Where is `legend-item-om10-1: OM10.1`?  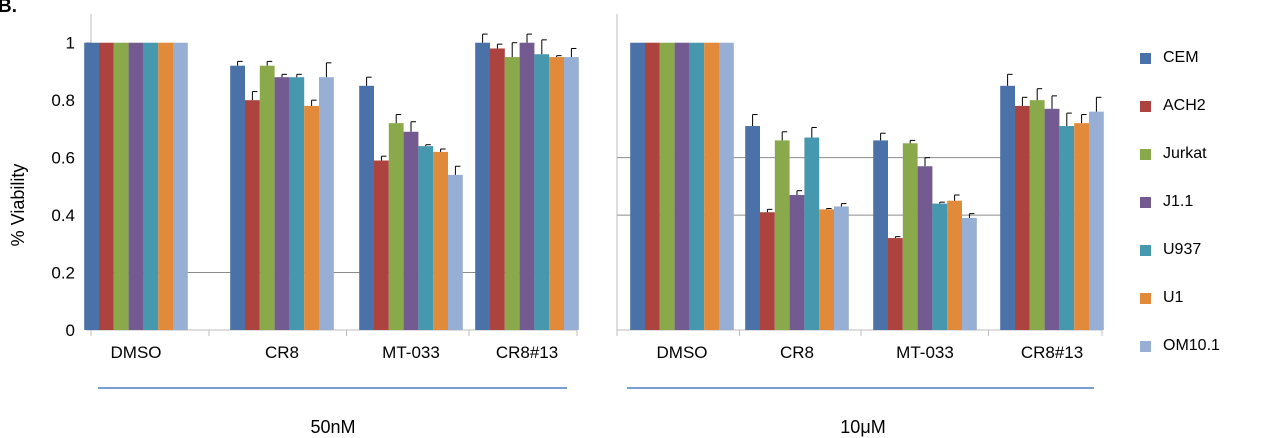 legend-item-om10-1: OM10.1 is located at coordinates (1180, 346).